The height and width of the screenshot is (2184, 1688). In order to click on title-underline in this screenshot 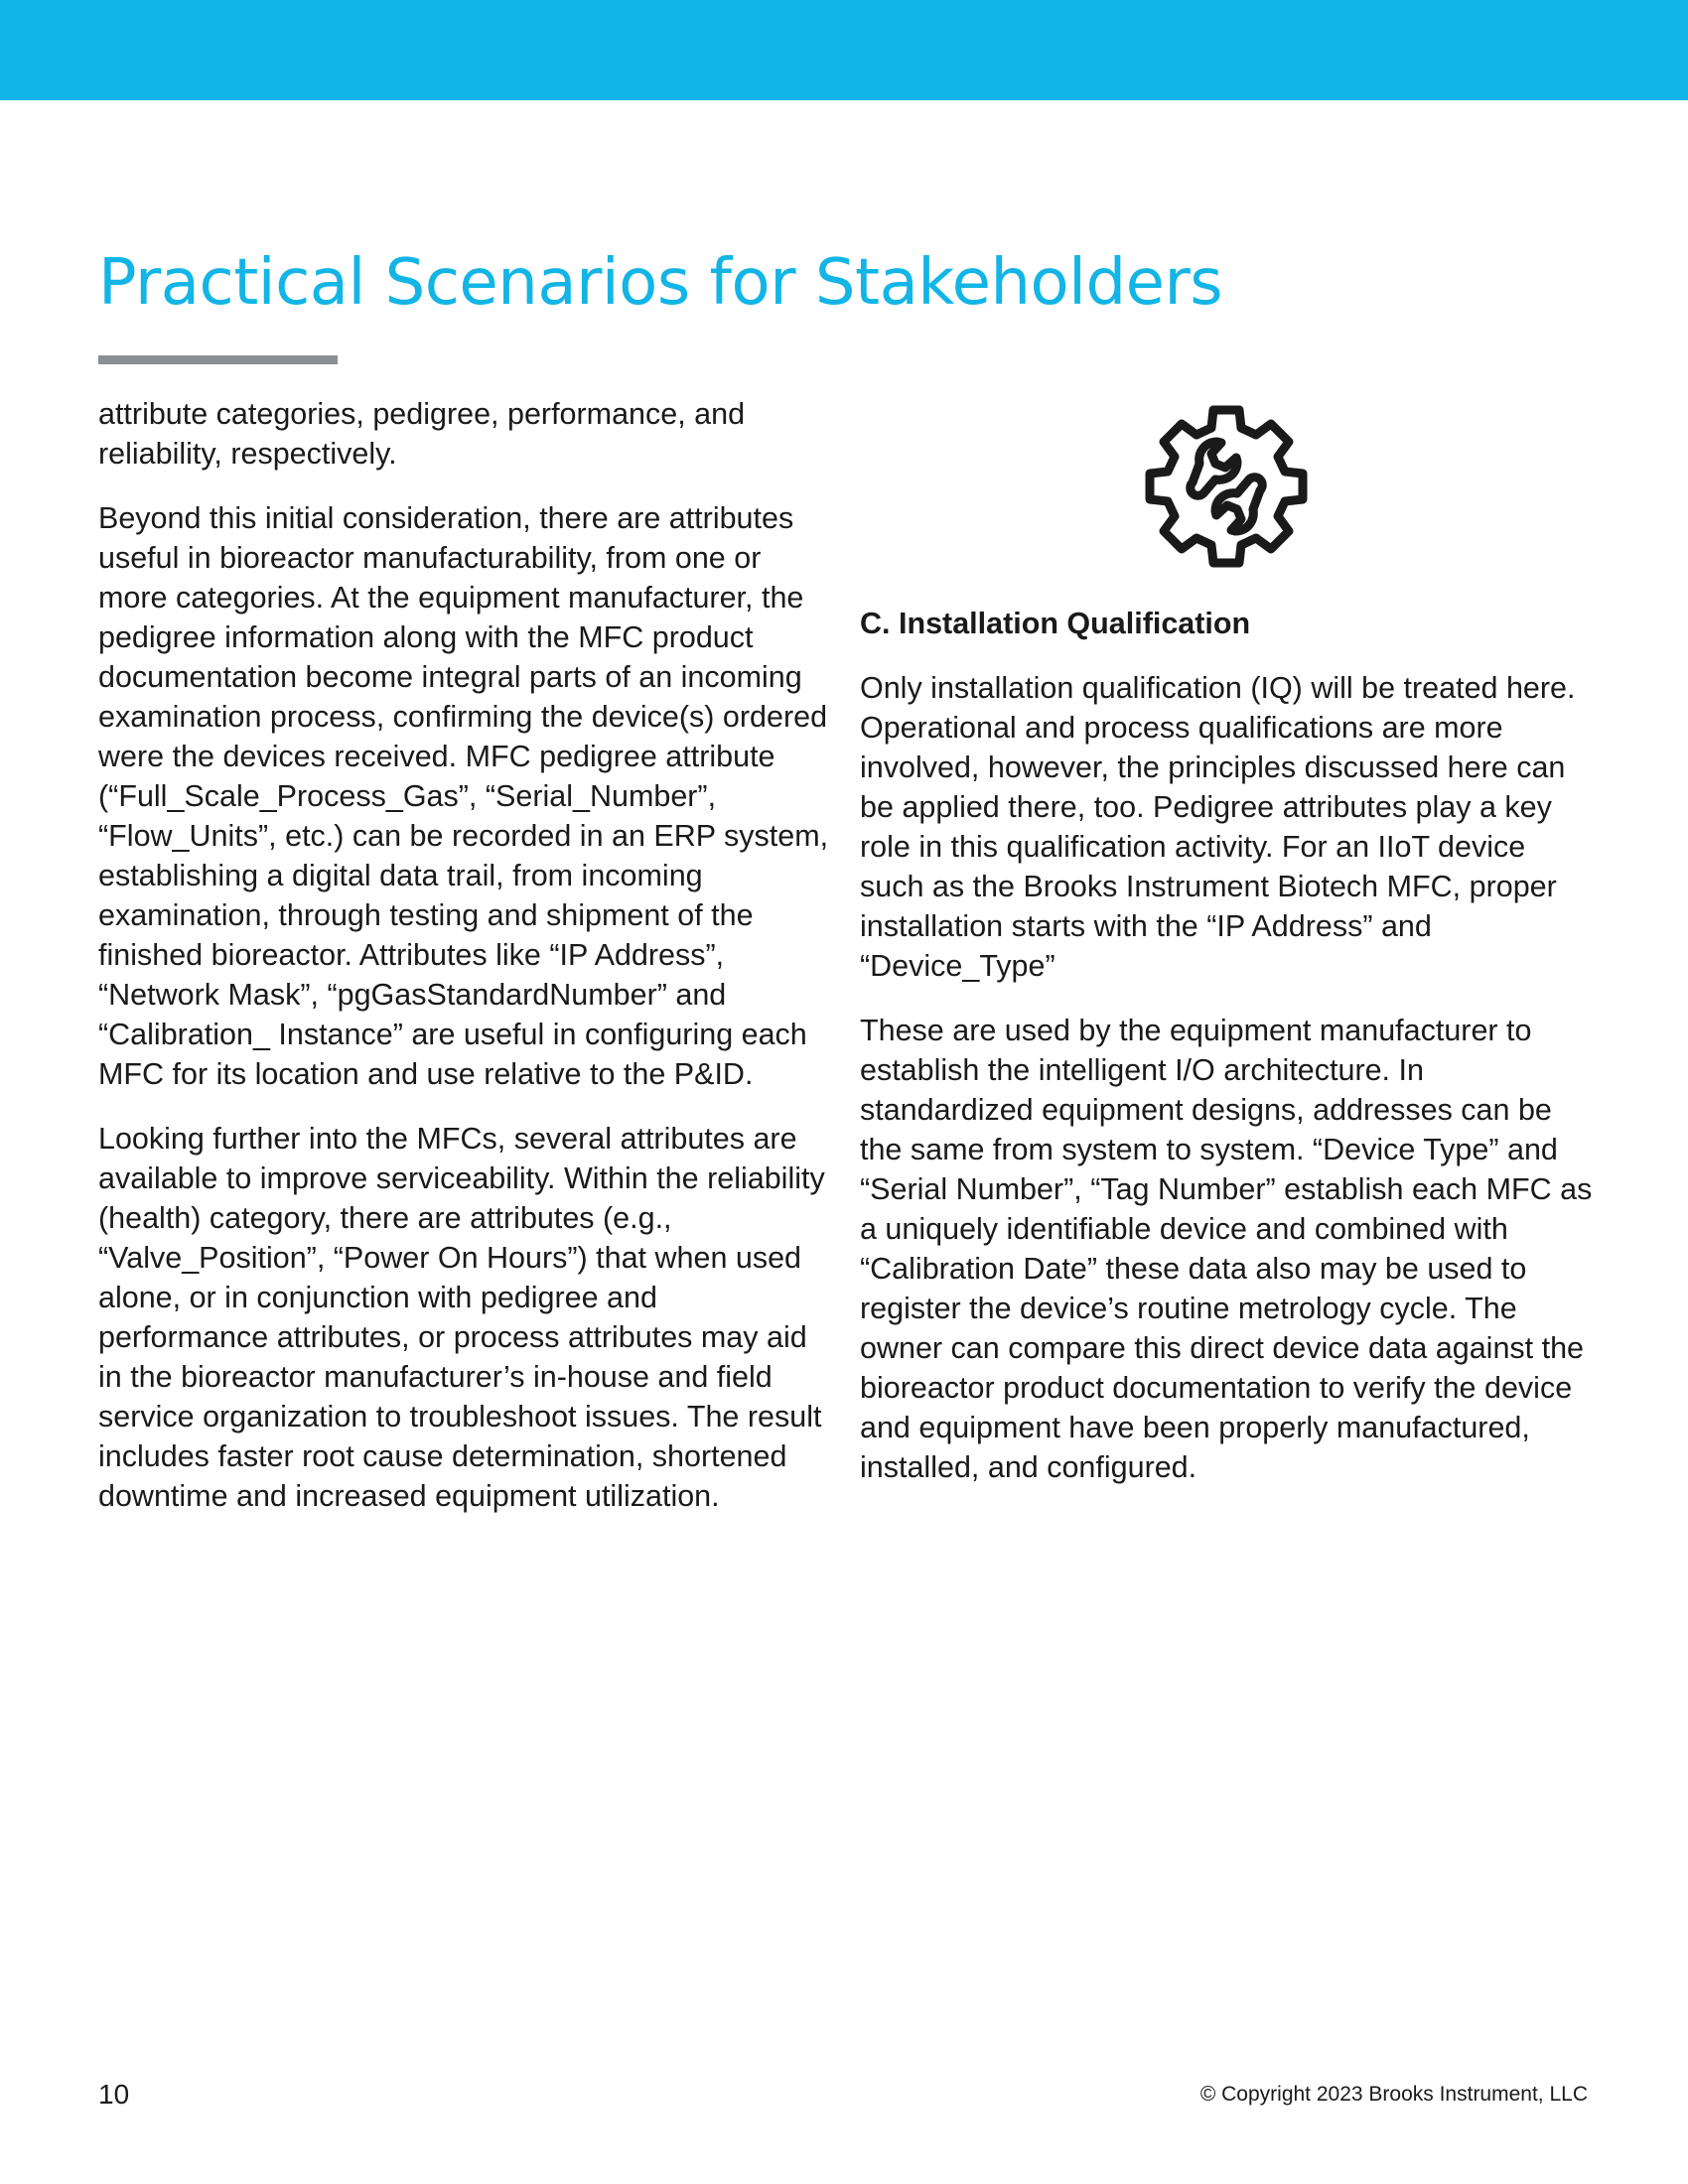, I will do `click(218, 359)`.